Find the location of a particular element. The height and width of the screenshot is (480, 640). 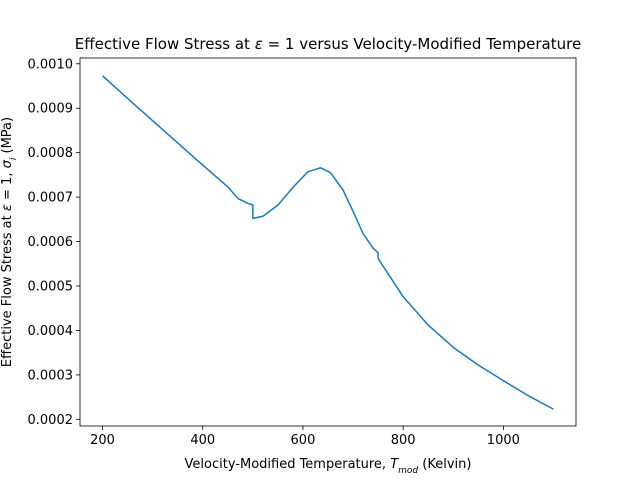

y-tick-label: 0.0004 is located at coordinates (51, 331).